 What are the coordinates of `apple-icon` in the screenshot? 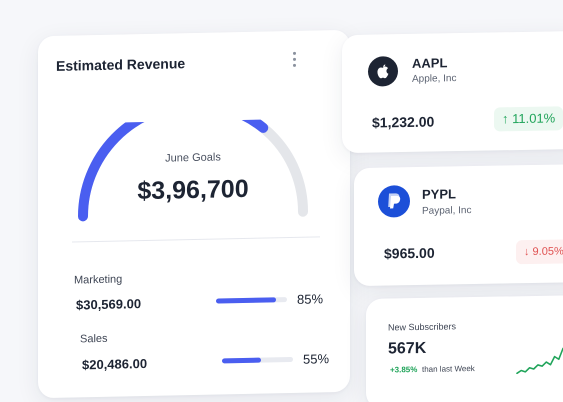 It's located at (383, 71).